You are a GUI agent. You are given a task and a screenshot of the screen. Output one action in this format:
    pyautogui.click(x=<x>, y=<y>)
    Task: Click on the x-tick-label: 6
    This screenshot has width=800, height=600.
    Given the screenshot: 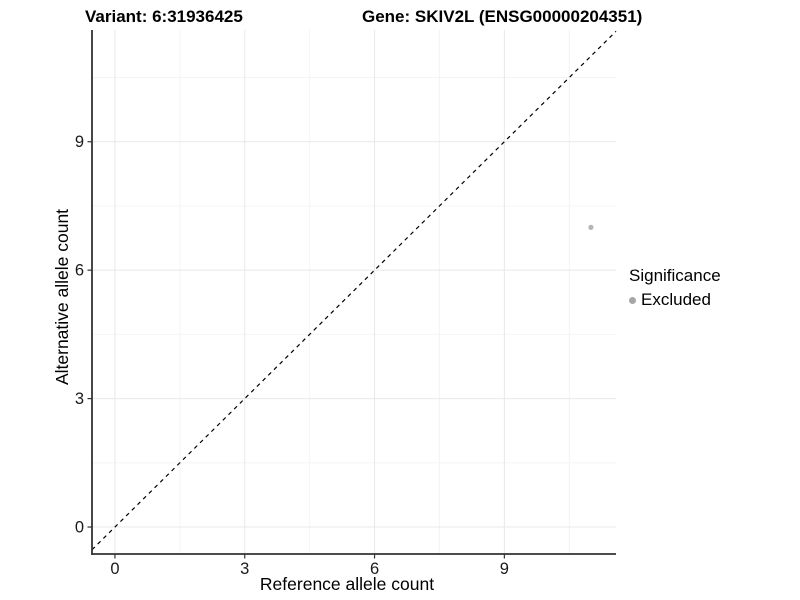 What is the action you would take?
    pyautogui.click(x=374, y=569)
    